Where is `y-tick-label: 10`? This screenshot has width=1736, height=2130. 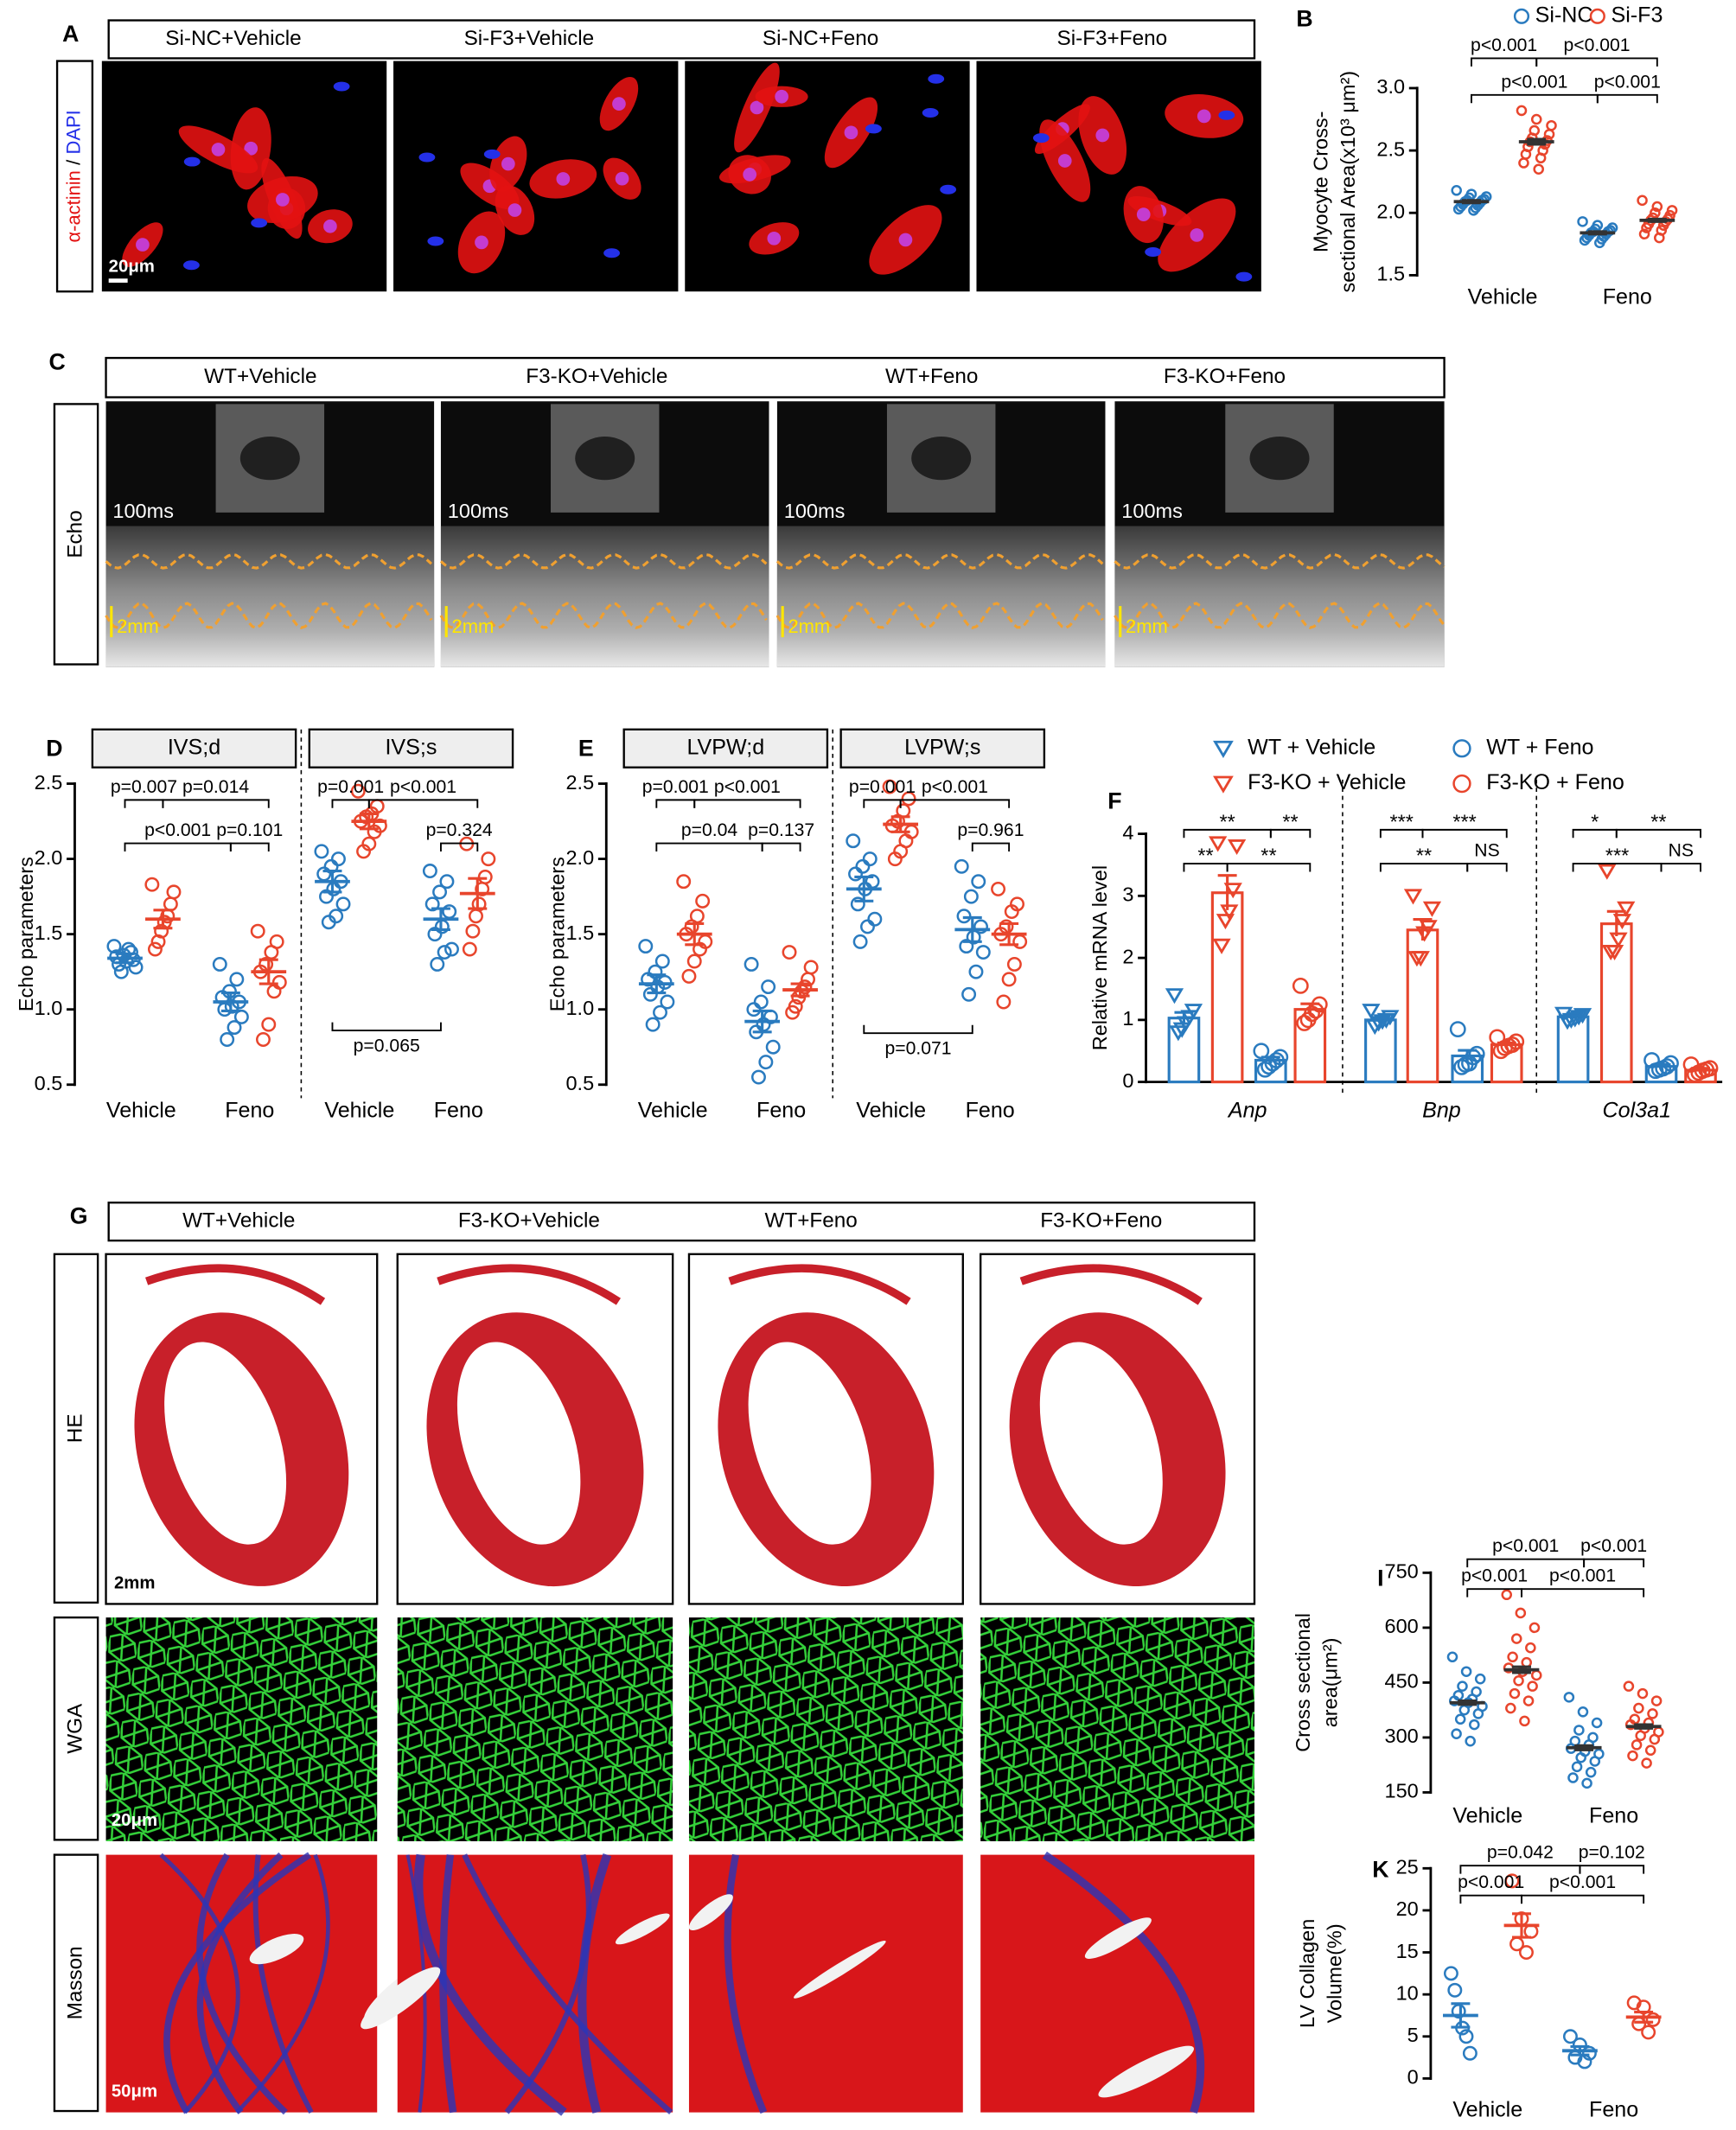
y-tick-label: 10 is located at coordinates (1407, 1993).